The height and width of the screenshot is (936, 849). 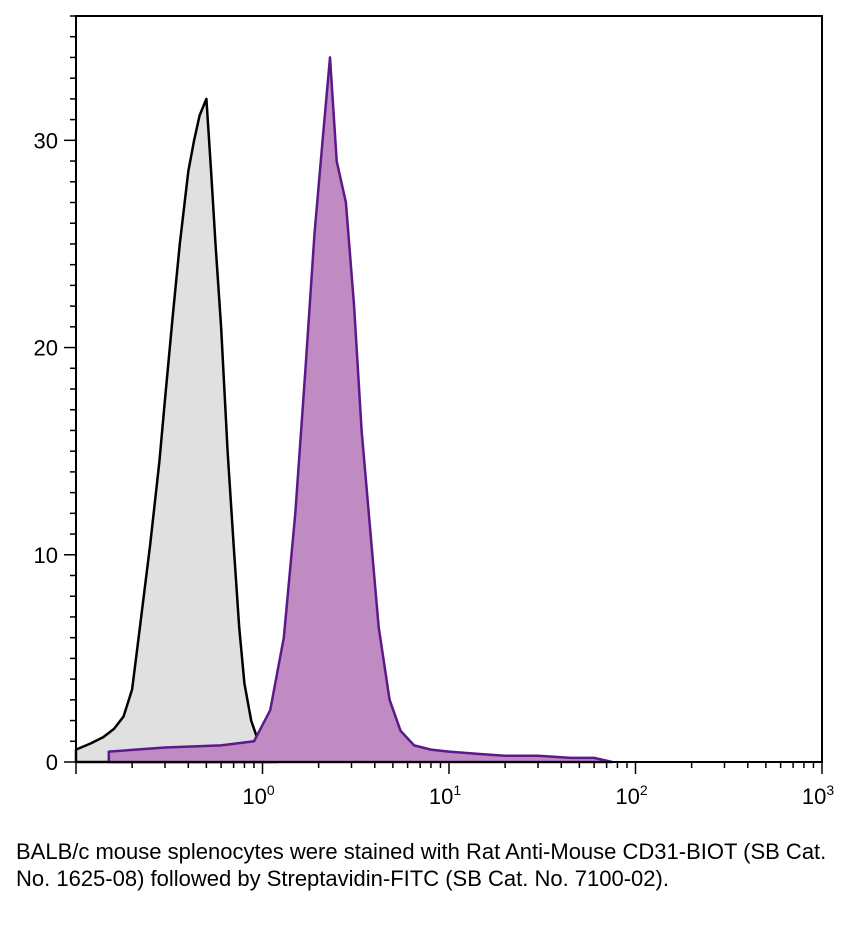 I want to click on y-tick-label: 30, so click(x=46, y=140).